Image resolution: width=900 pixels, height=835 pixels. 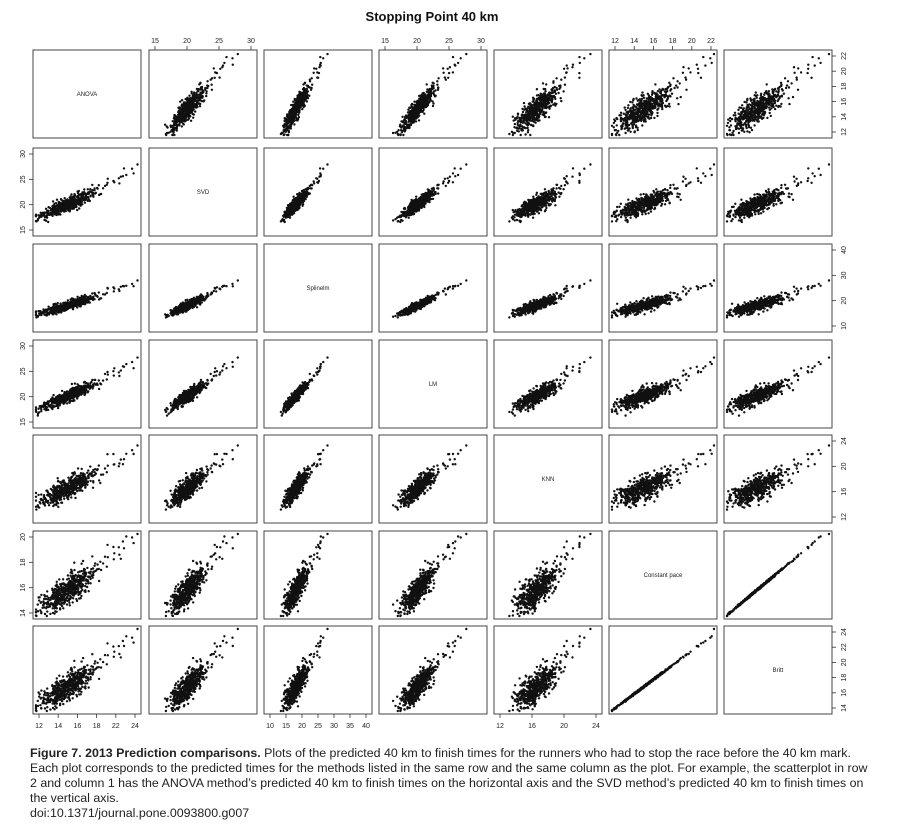 I want to click on panel-r1-c7, so click(x=778, y=94).